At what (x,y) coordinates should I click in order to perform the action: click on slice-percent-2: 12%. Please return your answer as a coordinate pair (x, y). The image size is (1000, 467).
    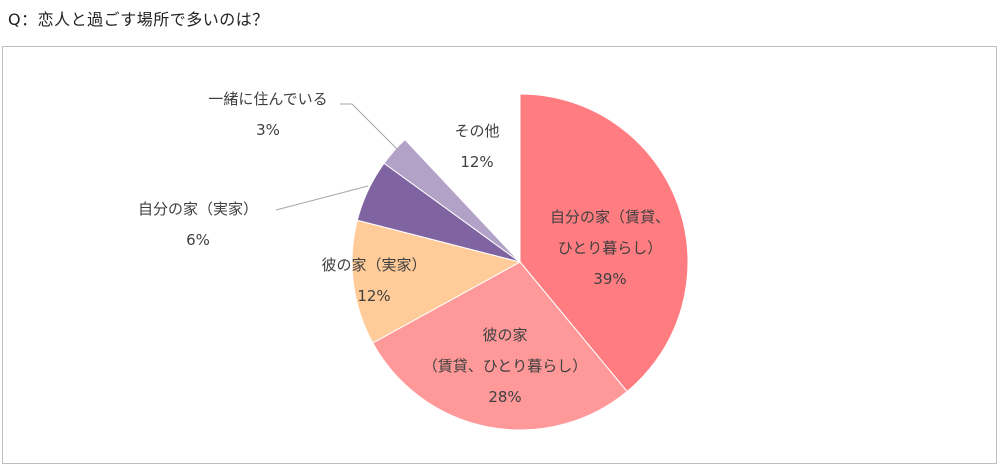
    Looking at the image, I should click on (373, 296).